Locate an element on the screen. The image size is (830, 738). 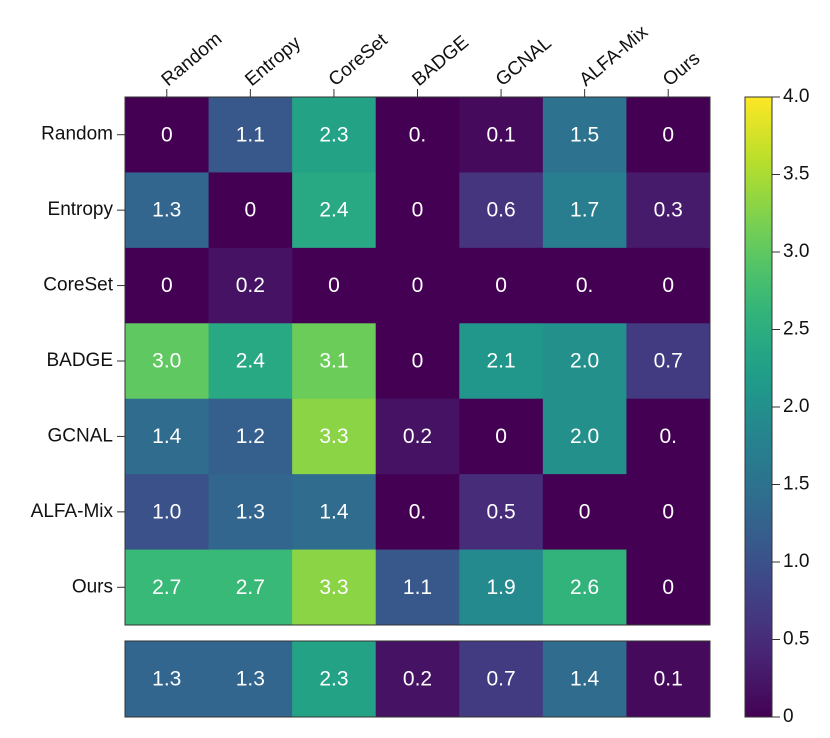
cell-label: 0.1 is located at coordinates (500, 134).